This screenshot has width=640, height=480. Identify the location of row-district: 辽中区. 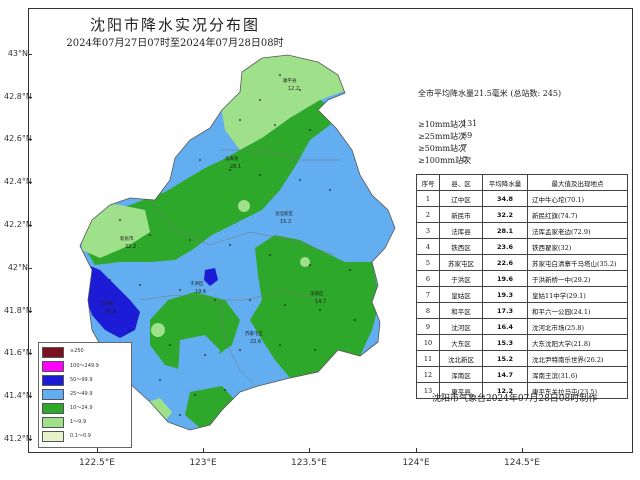
(461, 198).